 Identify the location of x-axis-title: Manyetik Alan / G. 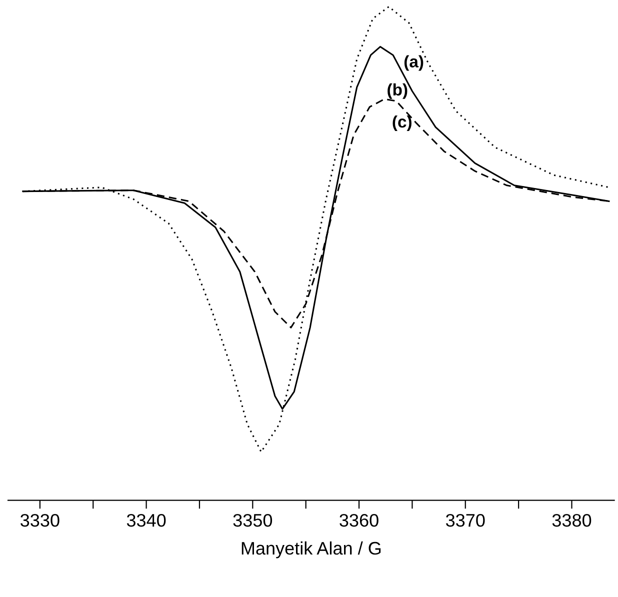
(311, 549).